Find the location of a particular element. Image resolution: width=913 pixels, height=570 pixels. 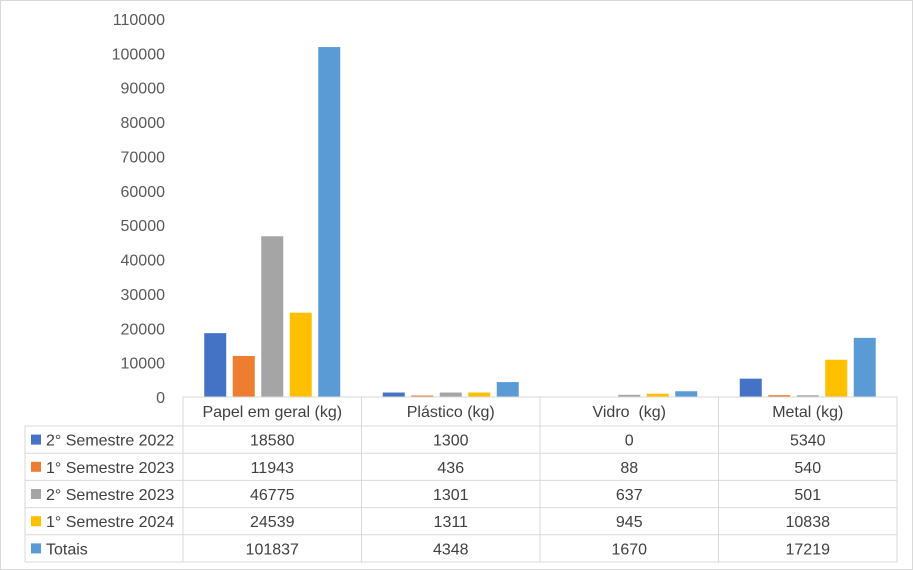

y-tick-label: 100000 is located at coordinates (138, 54).